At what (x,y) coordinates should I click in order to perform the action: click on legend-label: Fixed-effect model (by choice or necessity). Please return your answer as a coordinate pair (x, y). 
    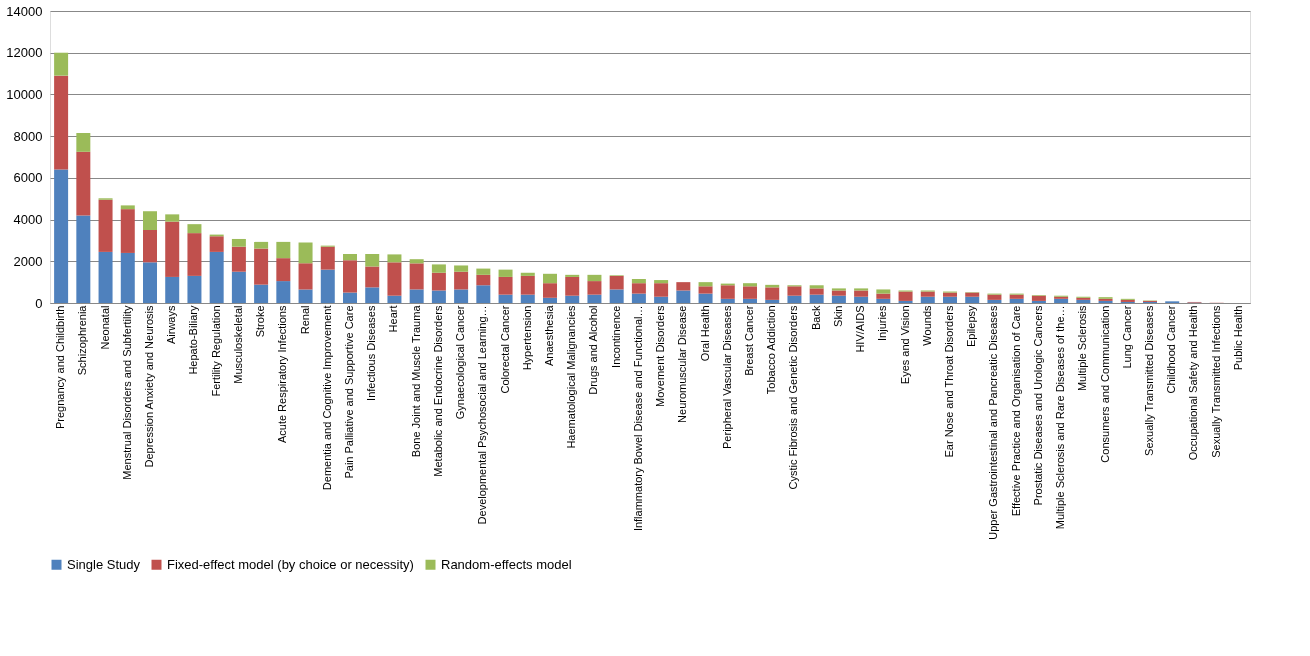
    Looking at the image, I should click on (290, 564).